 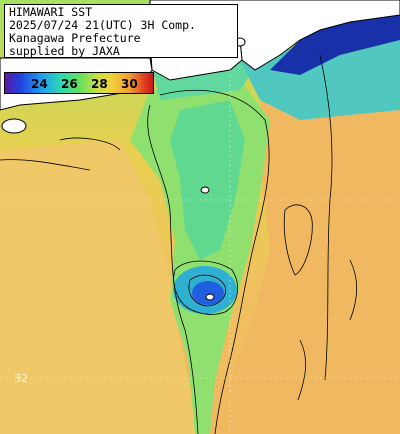 I want to click on cool-core, so click(x=207, y=180).